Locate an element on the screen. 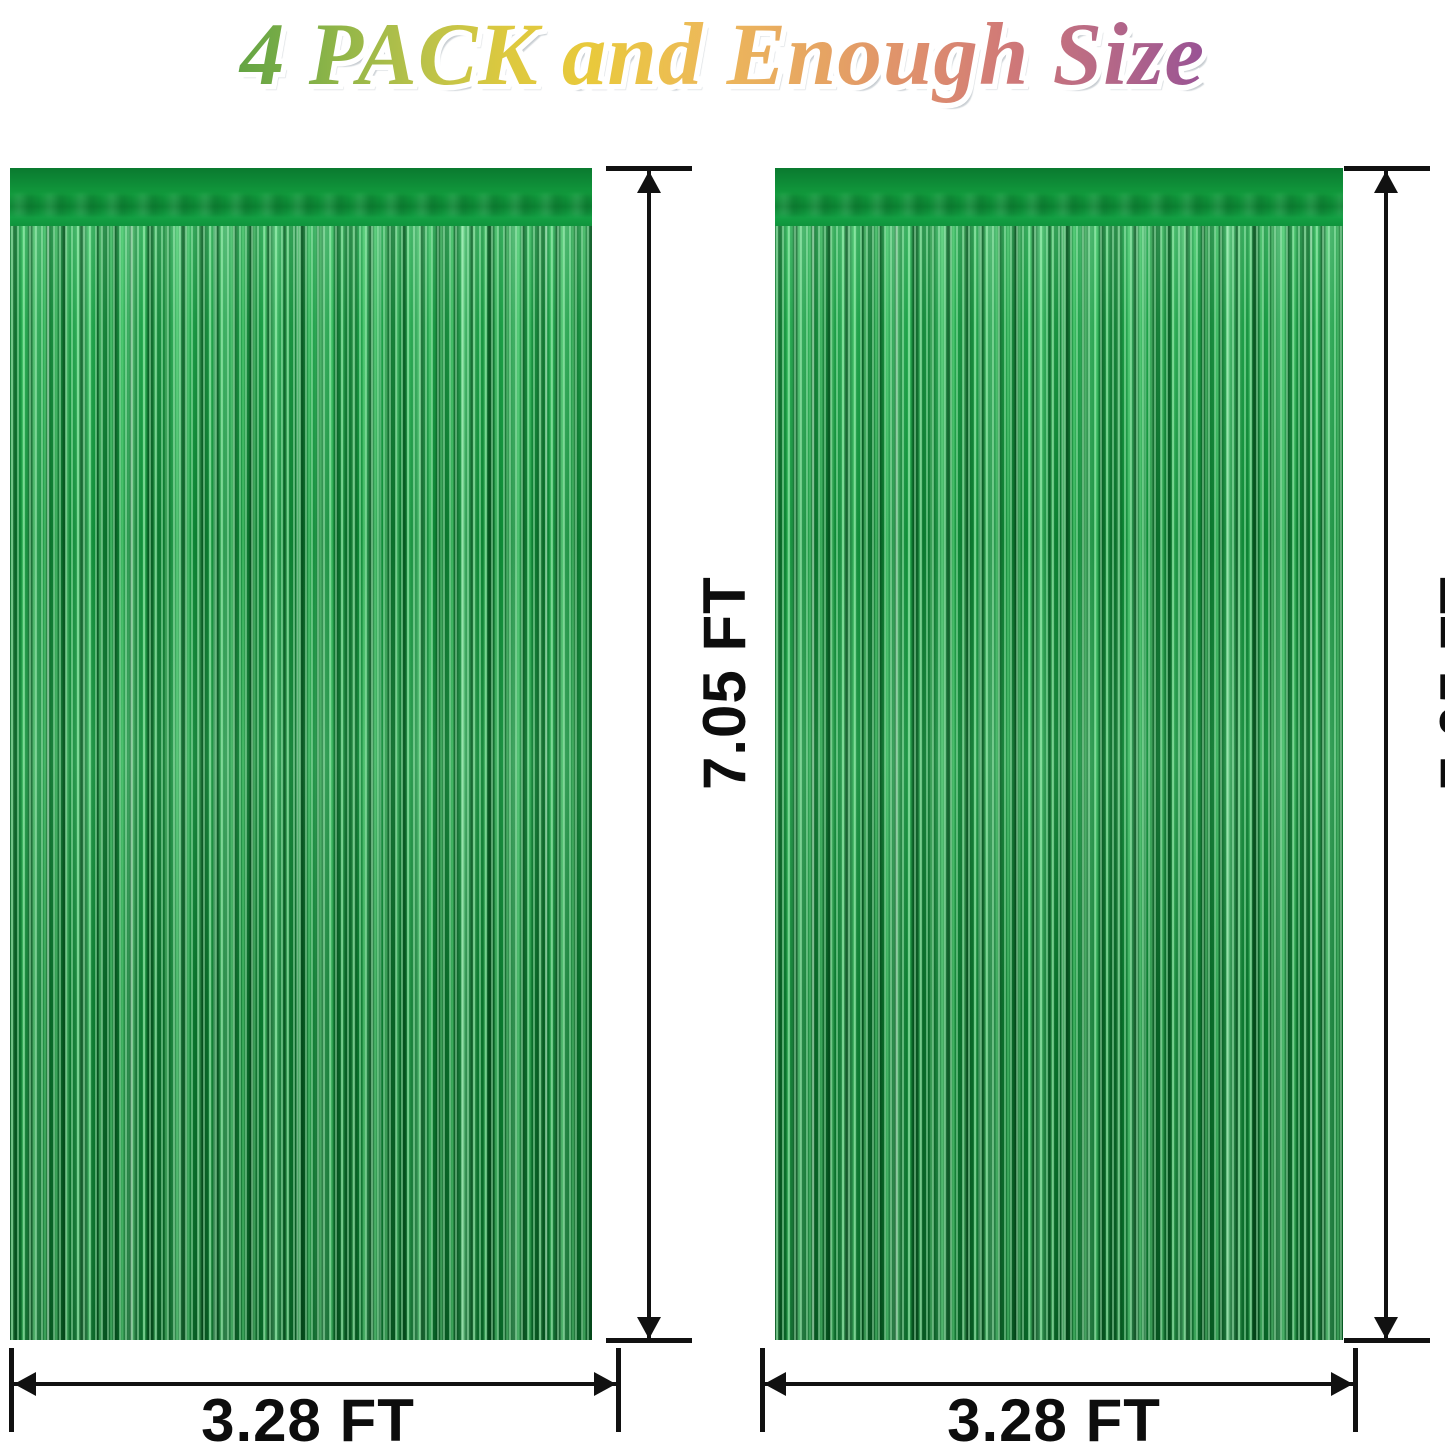 The width and height of the screenshot is (1445, 1455). height-dim-bottom-cap-left is located at coordinates (649, 1340).